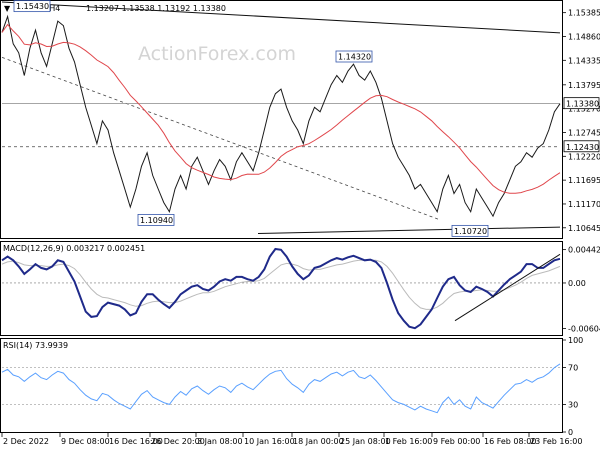 Image resolution: width=600 pixels, height=454 pixels. I want to click on annotation-label: 1.14320, so click(354, 57).